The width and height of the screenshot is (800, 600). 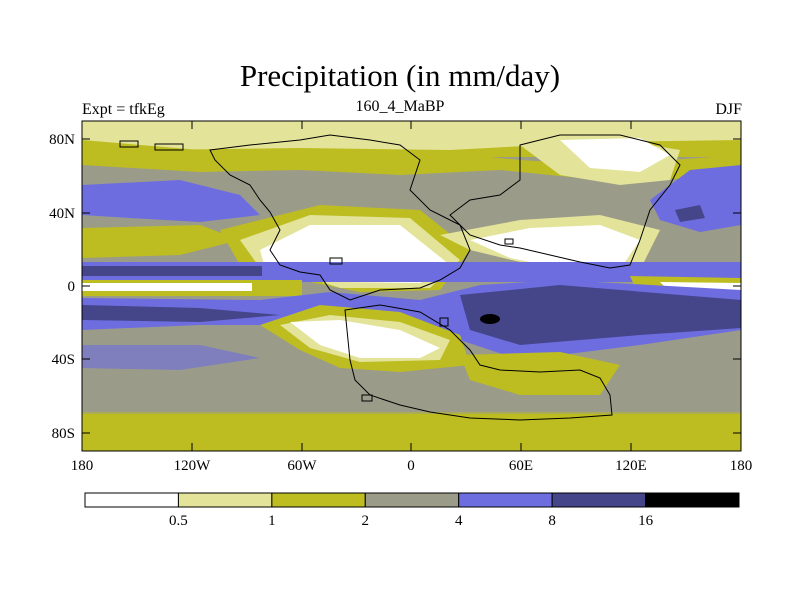 I want to click on lon-label-0: 0, so click(x=411, y=466).